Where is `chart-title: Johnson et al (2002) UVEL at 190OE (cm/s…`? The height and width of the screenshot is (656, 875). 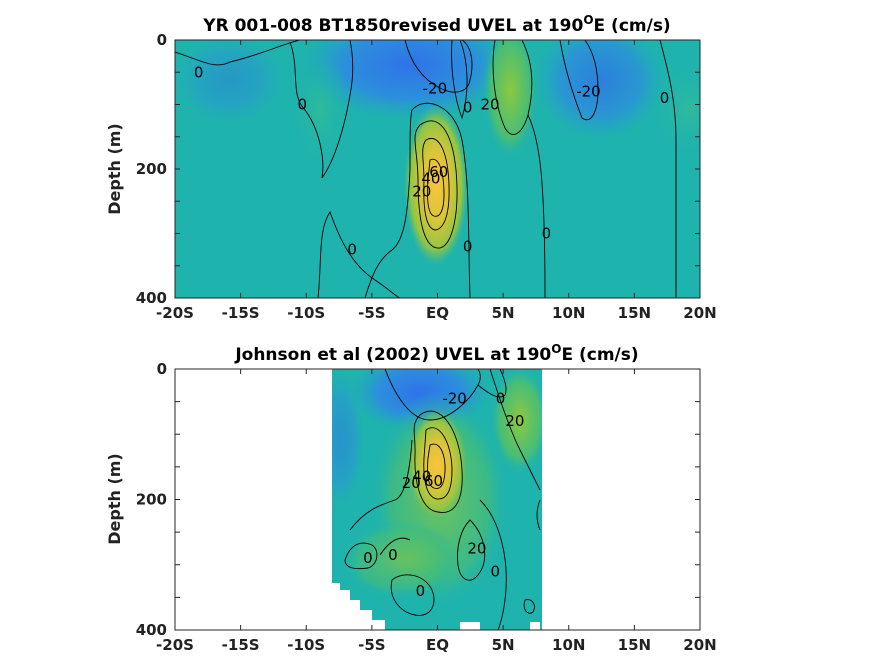 chart-title: Johnson et al (2002) UVEL at 190OE (cm/s… is located at coordinates (436, 353).